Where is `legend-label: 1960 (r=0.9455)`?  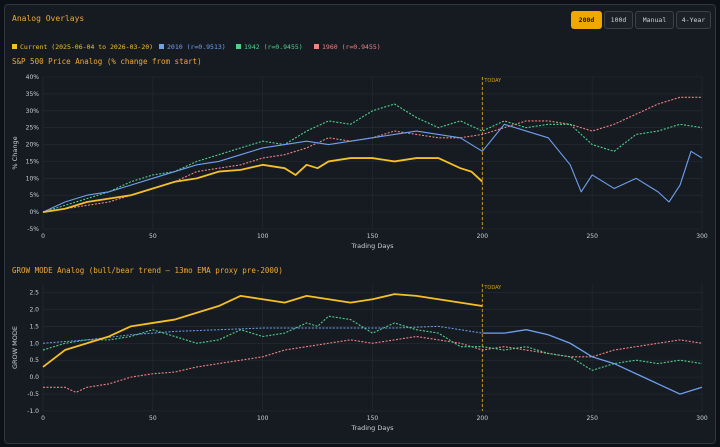
legend-label: 1960 (r=0.9455) is located at coordinates (351, 47).